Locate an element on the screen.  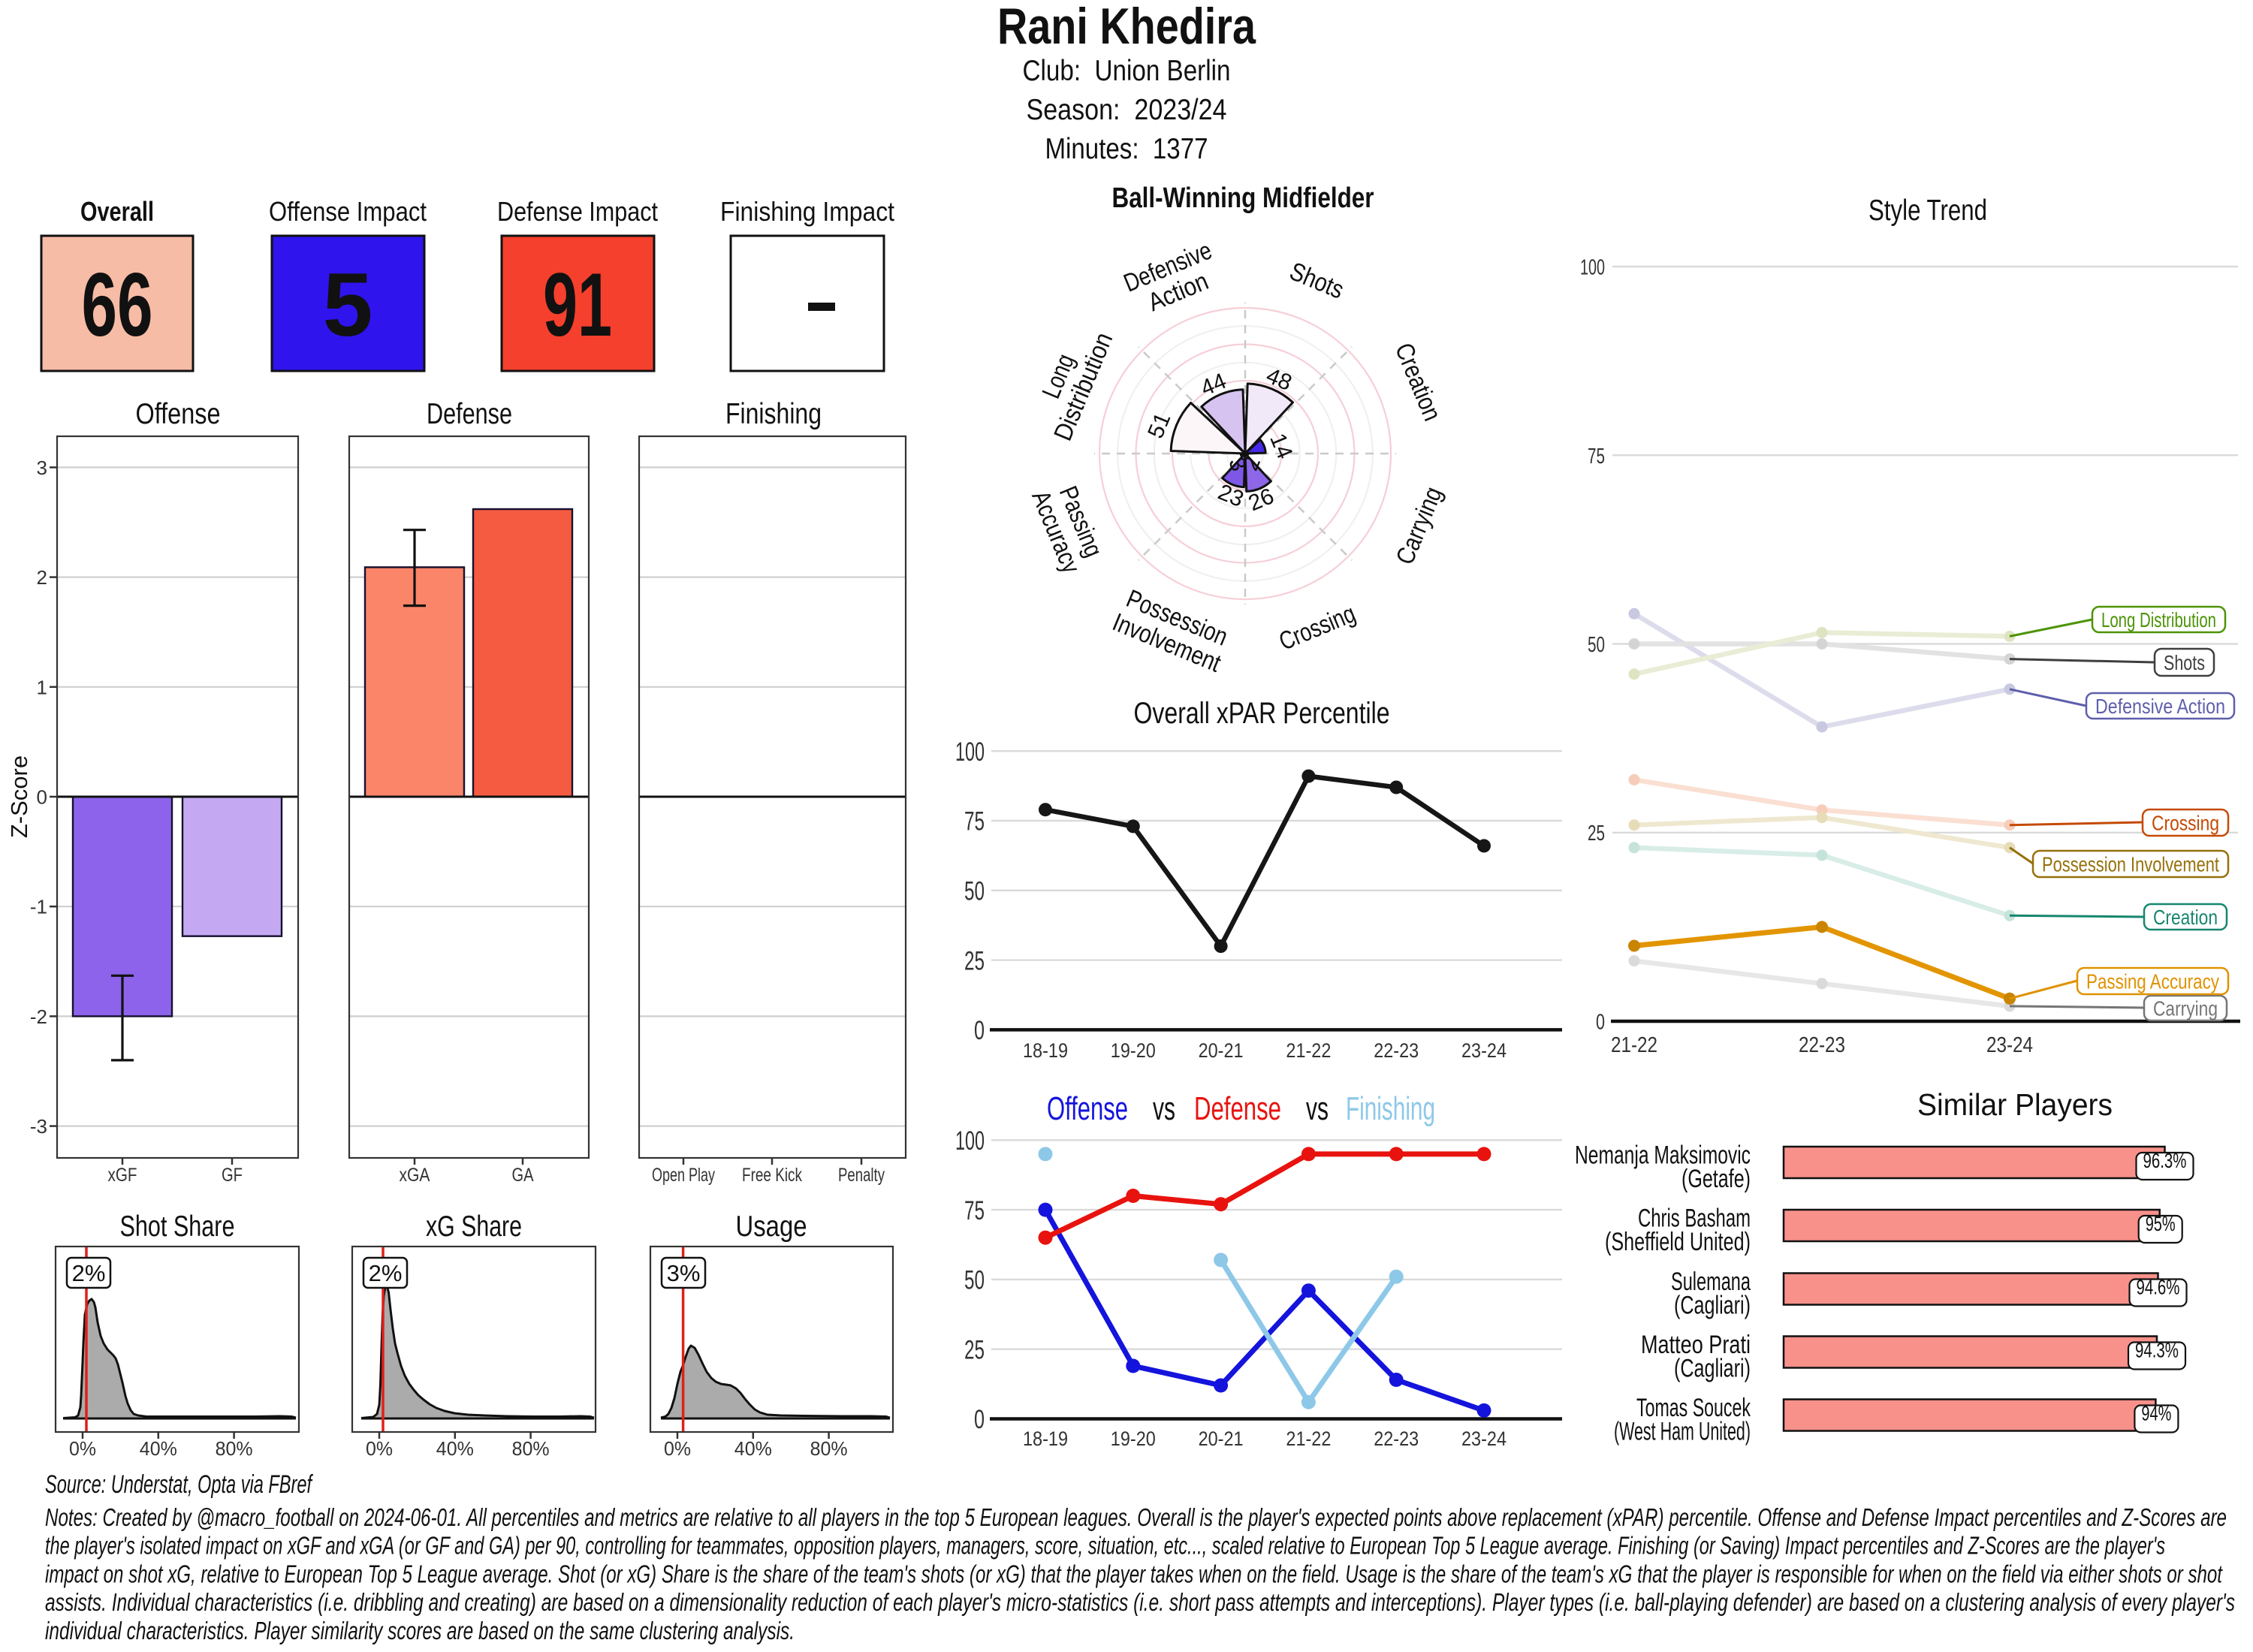
svg-text: Finishing Impact is located at coordinates (807, 211).